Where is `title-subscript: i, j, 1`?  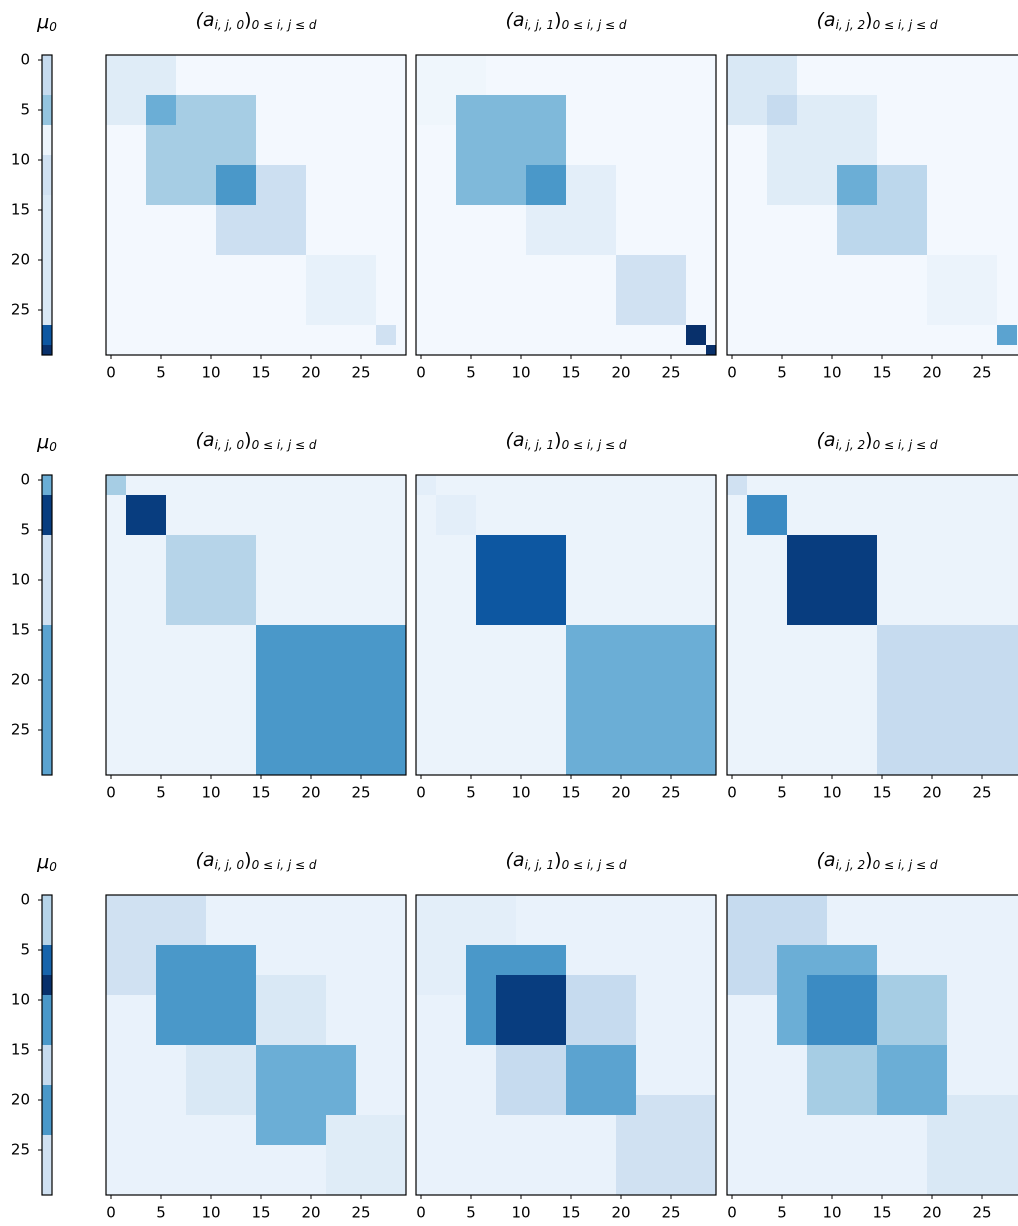
title-subscript: i, j, 1 is located at coordinates (540, 445).